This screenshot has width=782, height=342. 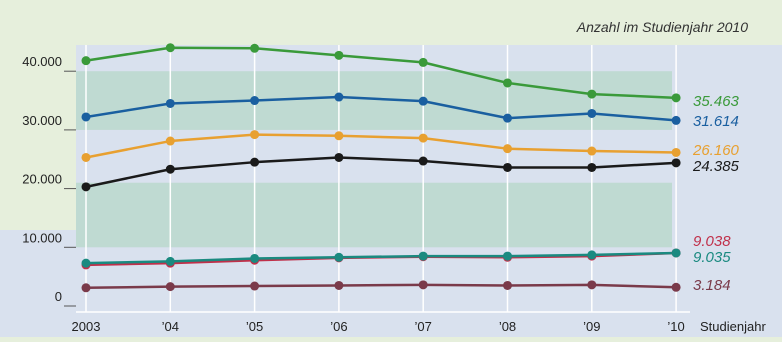 What do you see at coordinates (716, 121) in the screenshot?
I see `series-end-label-1: 31.614` at bounding box center [716, 121].